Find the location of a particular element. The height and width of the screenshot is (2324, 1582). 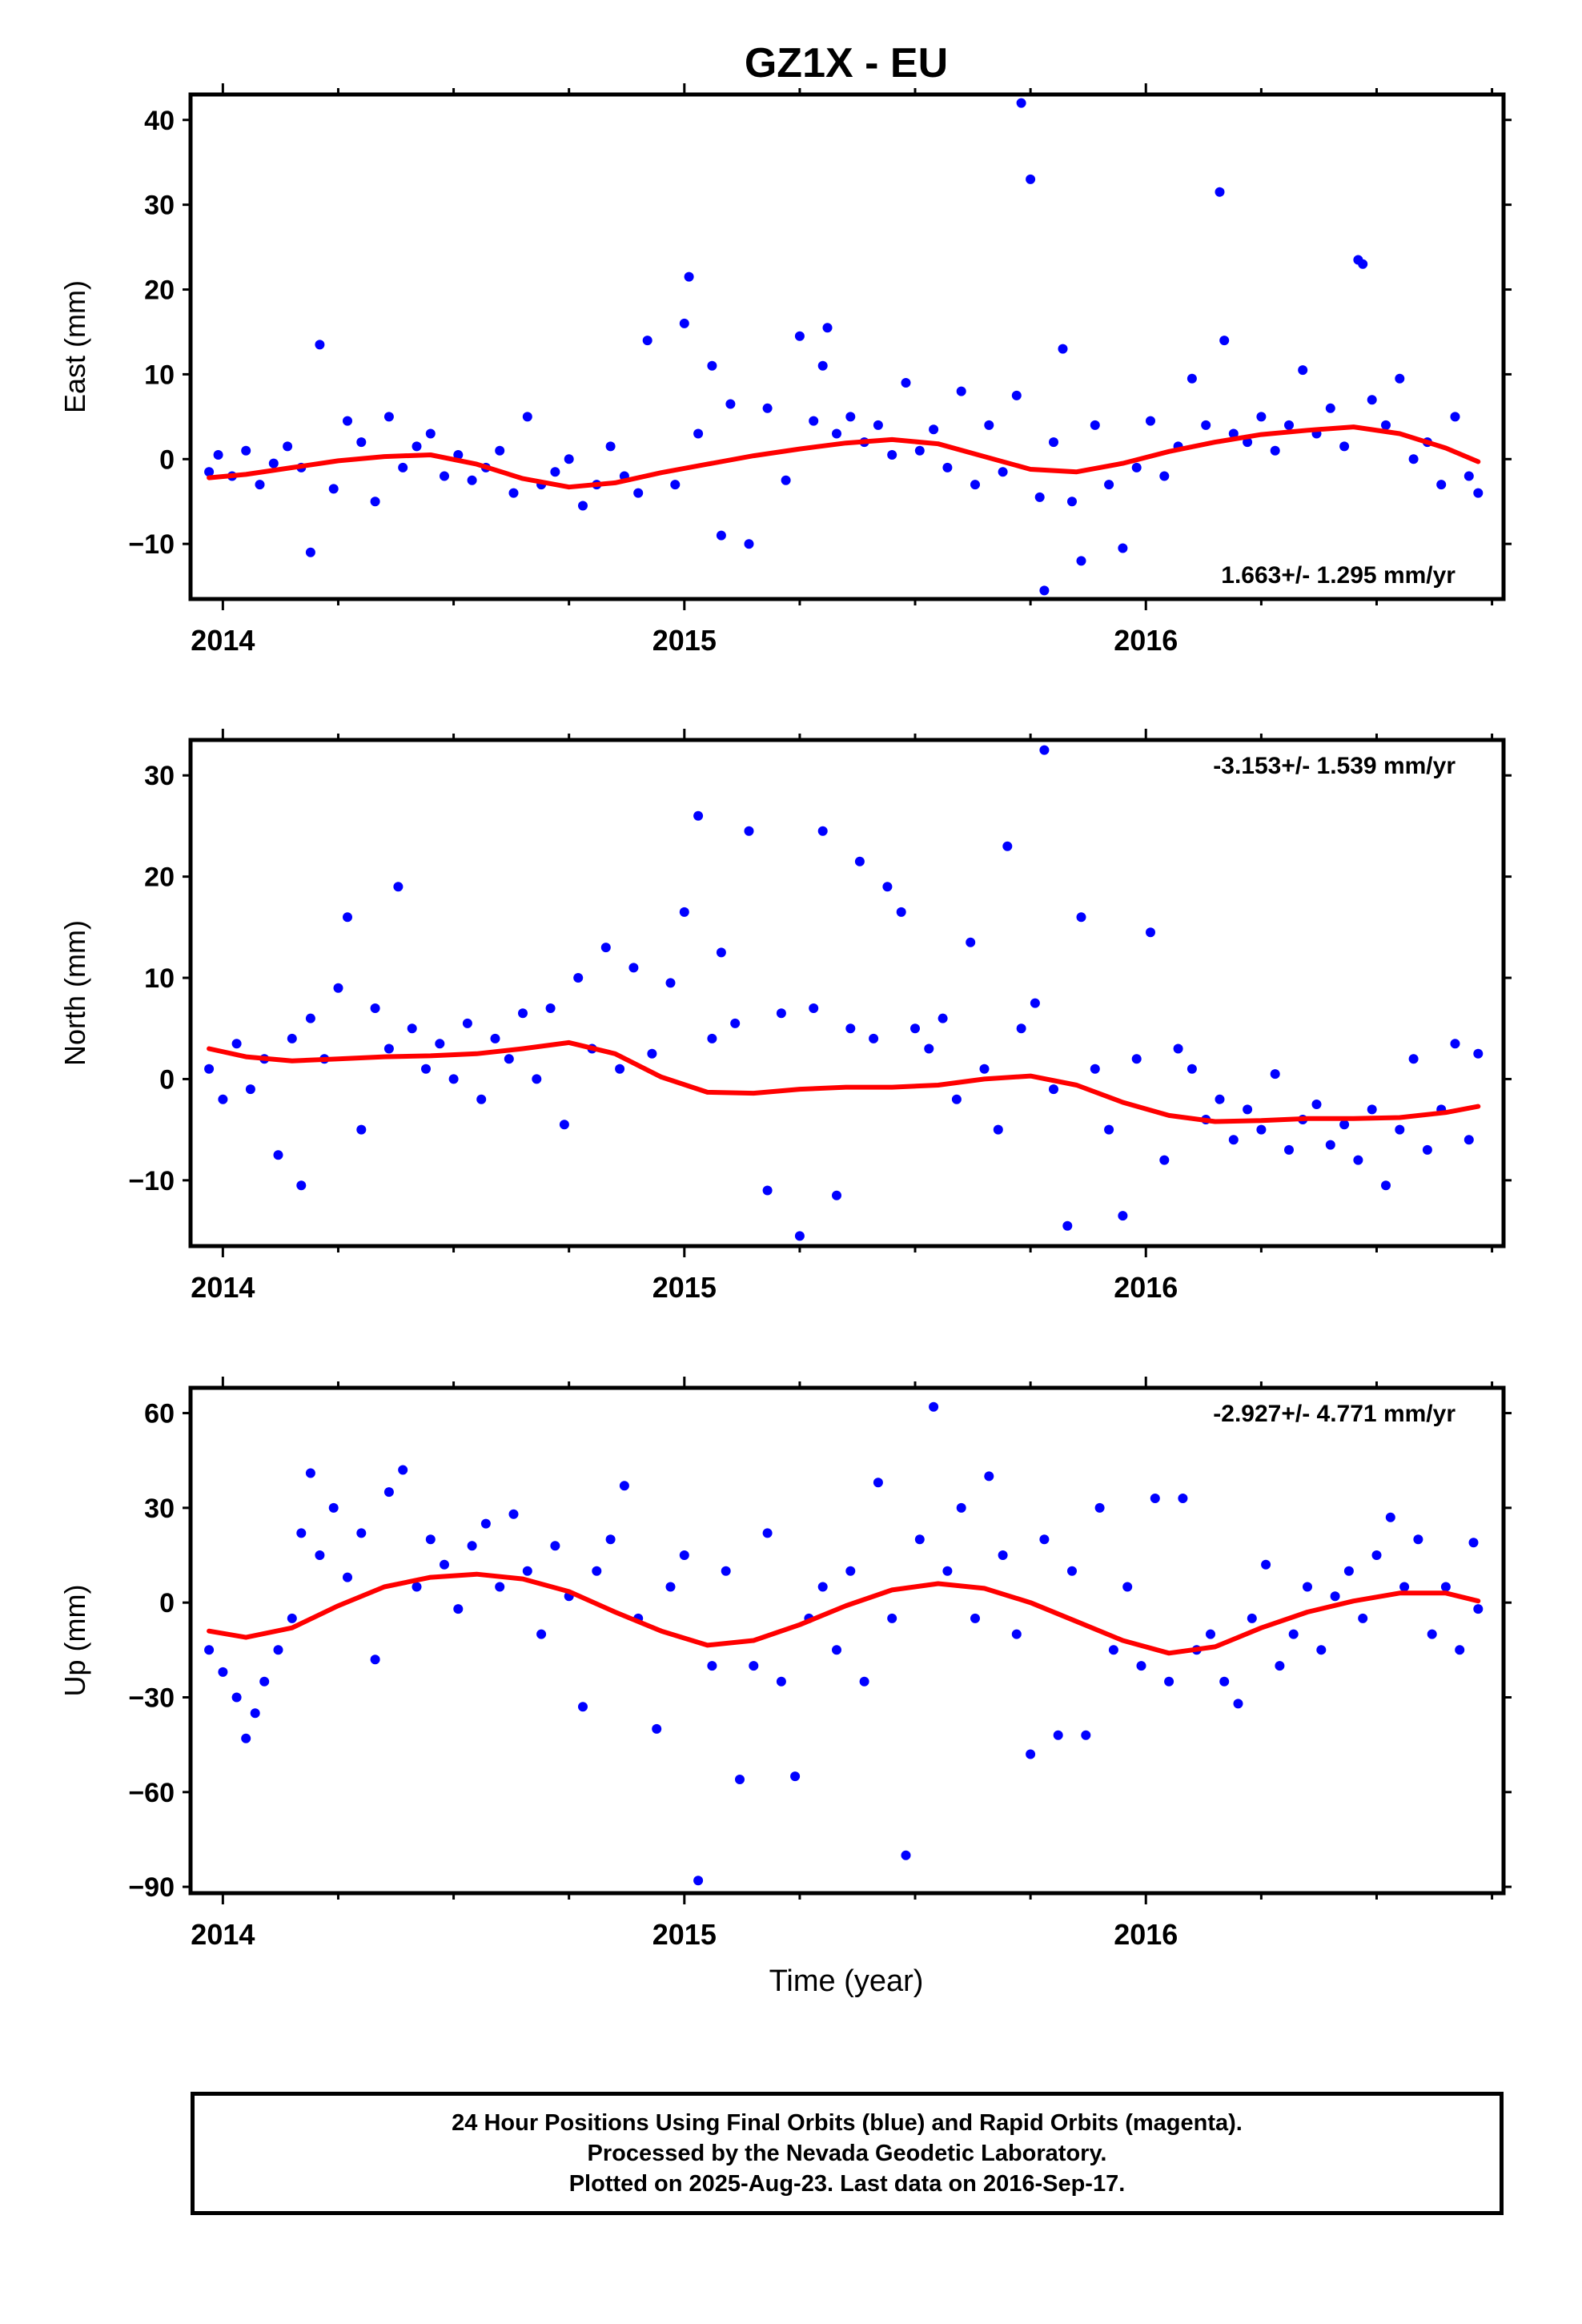

up-y-tick-label: −90 is located at coordinates (151, 1888).